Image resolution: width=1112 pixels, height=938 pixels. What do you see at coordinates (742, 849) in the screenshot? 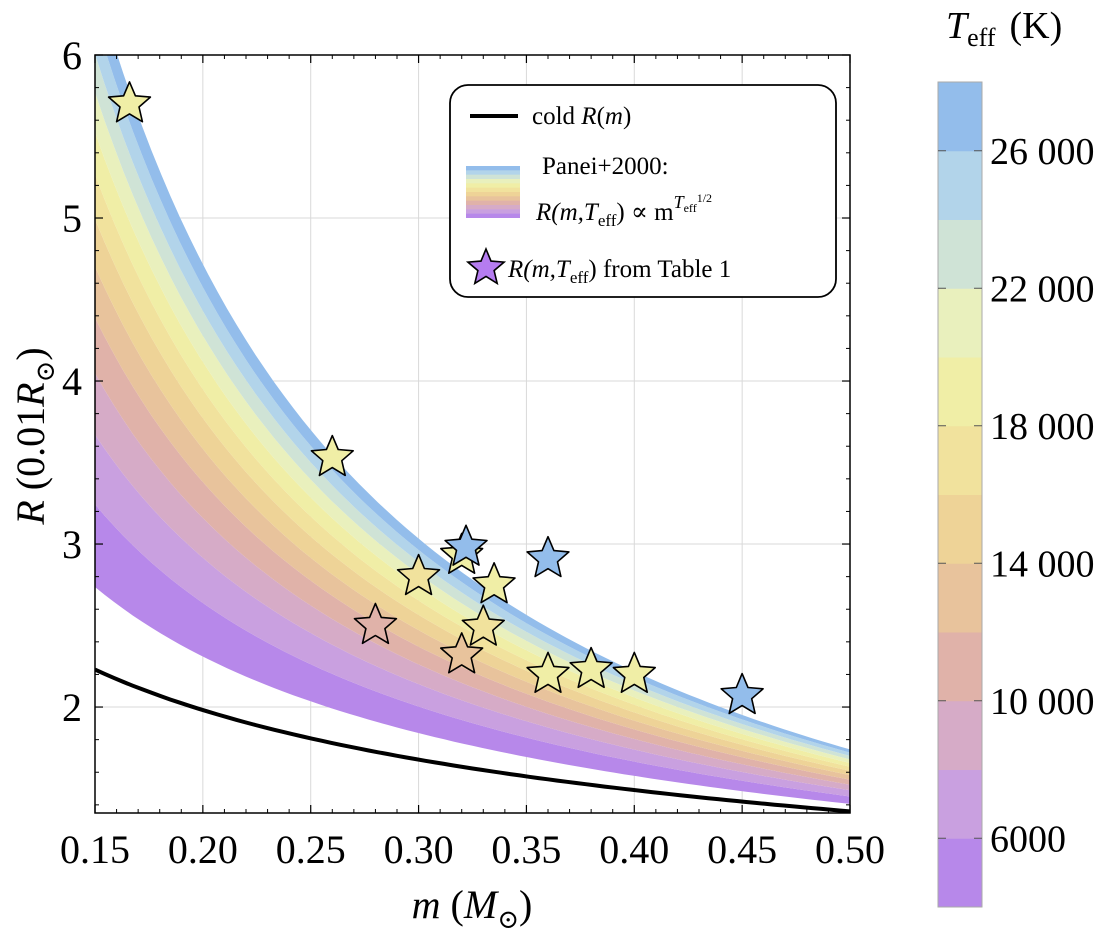
I see `x-tick-label: 0.45` at bounding box center [742, 849].